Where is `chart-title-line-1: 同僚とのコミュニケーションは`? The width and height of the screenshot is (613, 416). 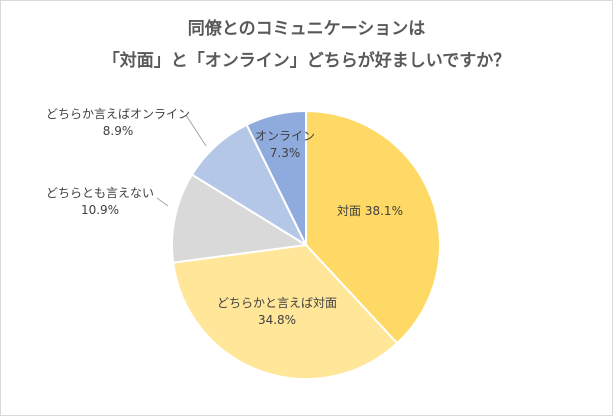 chart-title-line-1: 同僚とのコミュニケーションは is located at coordinates (306, 29).